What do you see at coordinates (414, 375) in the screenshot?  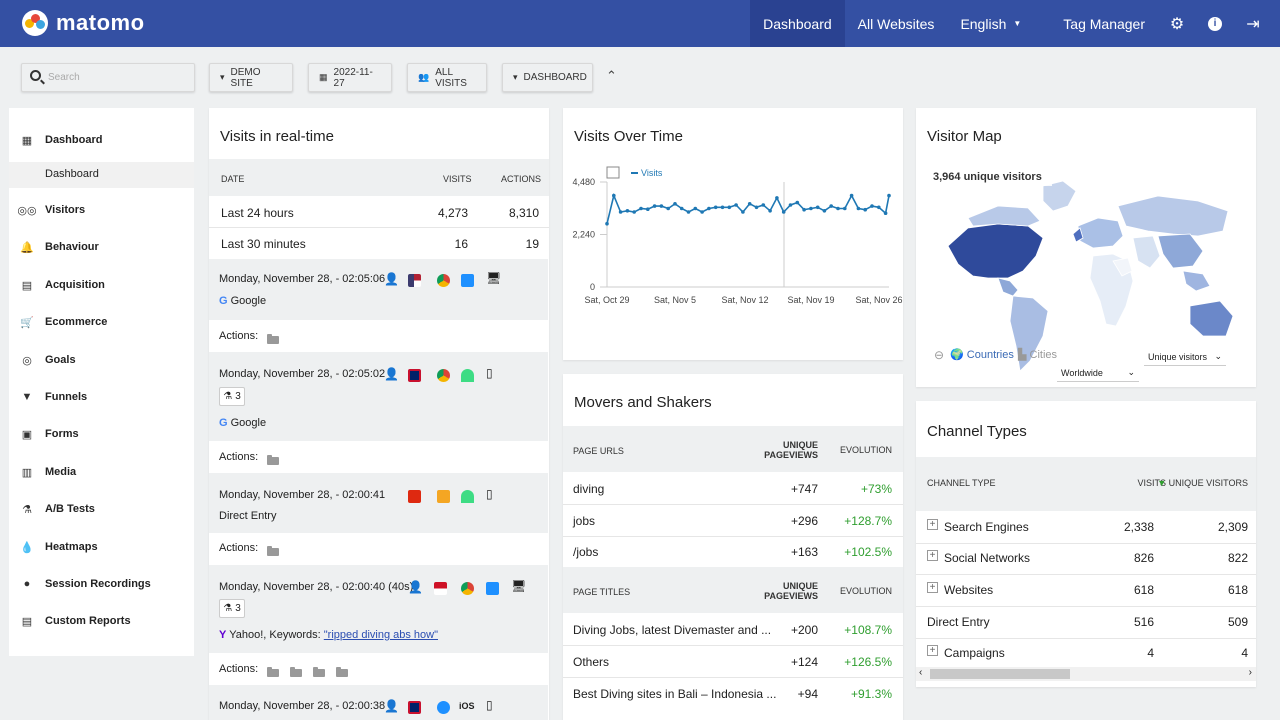 I see `flag-uk-icon` at bounding box center [414, 375].